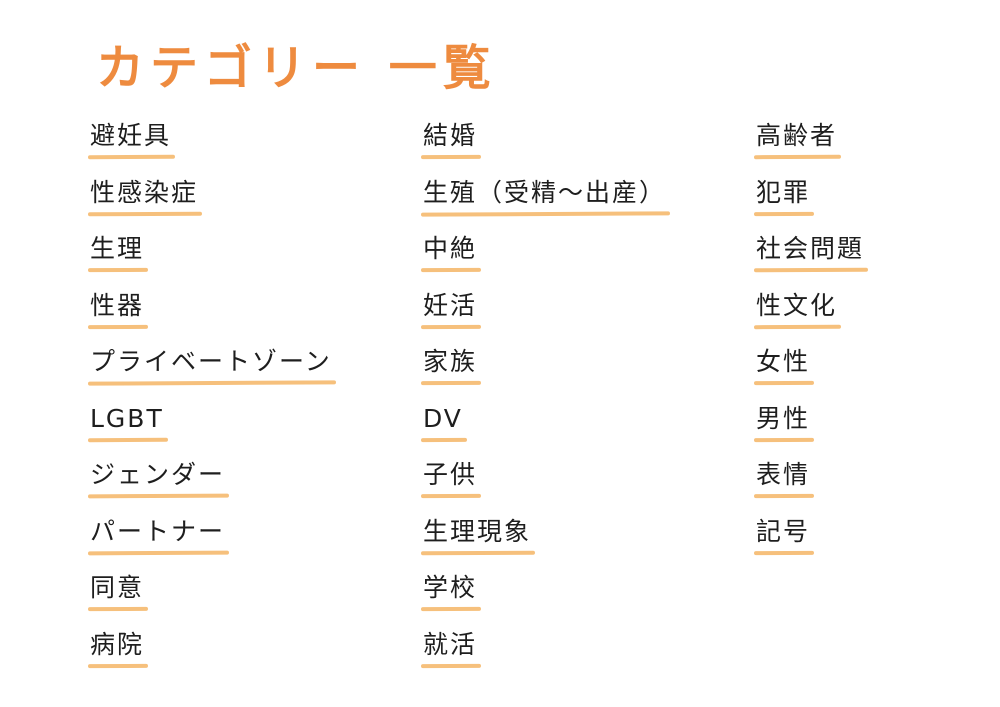 This screenshot has width=1000, height=707. I want to click on category-link: 避妊具, so click(131, 139).